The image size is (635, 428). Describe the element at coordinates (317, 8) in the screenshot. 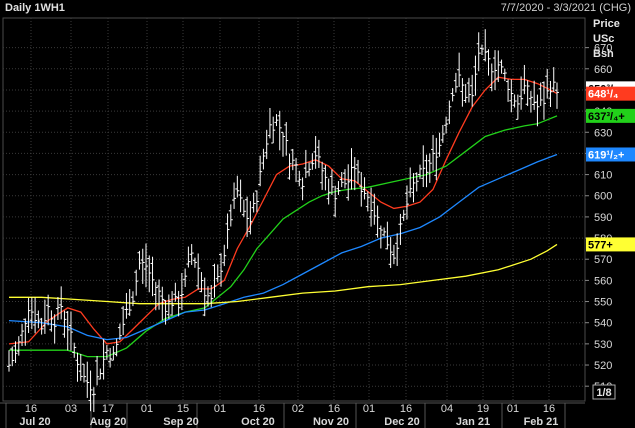

I see `title-bar: Daily 1WH1 7/7/2020 - 3/3/2021 (CHG)` at that location.